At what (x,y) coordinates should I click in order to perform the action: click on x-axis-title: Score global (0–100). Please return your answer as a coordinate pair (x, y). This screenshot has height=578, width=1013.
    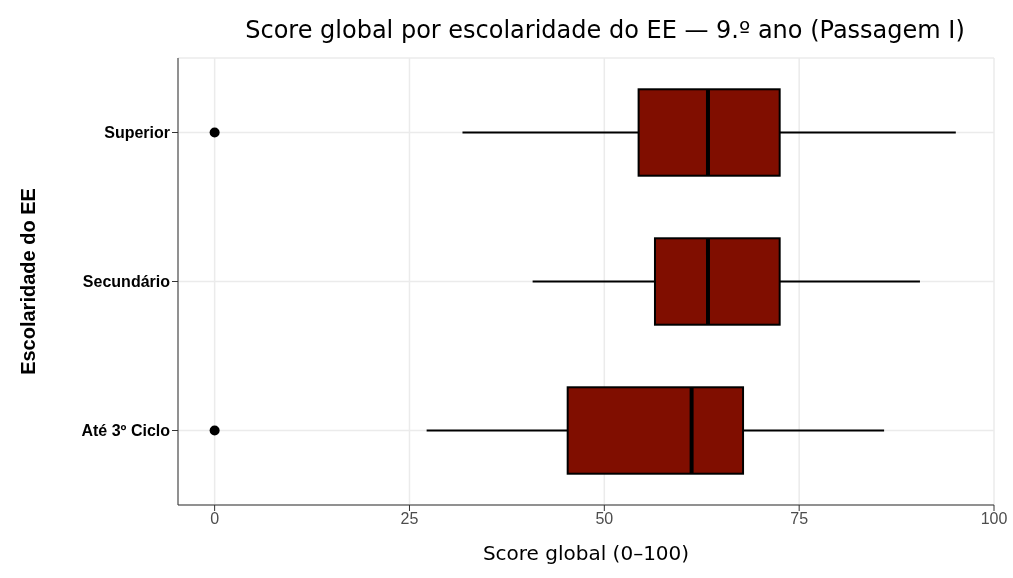
    Looking at the image, I should click on (586, 553).